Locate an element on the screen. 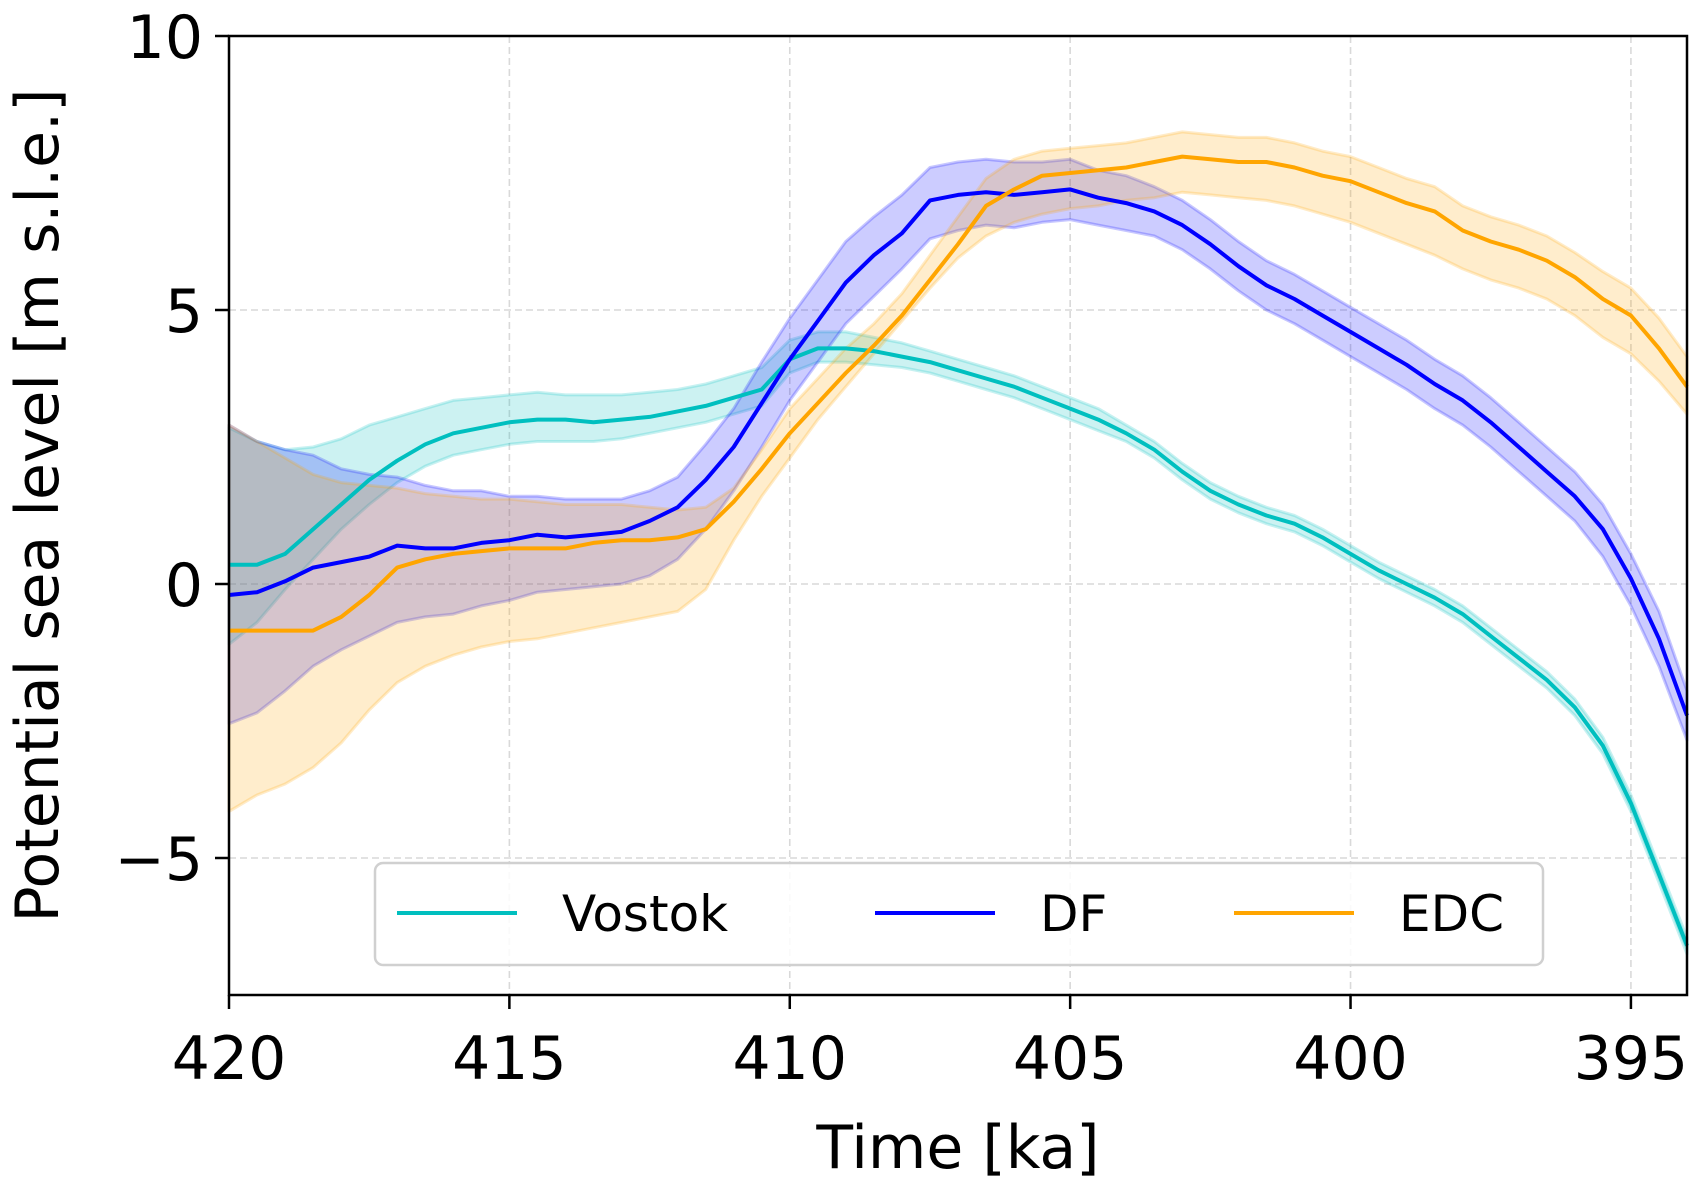  y-tick-label: 5 is located at coordinates (184, 312).